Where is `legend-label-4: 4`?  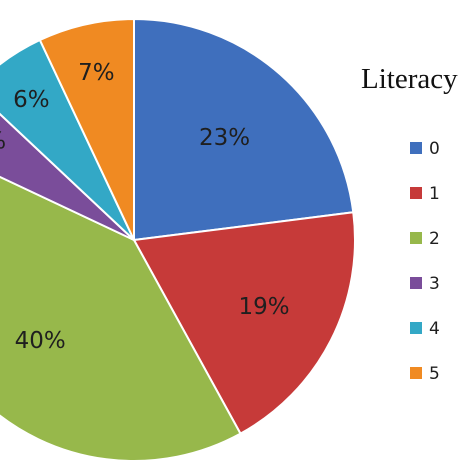
legend-label-4: 4 is located at coordinates (434, 329).